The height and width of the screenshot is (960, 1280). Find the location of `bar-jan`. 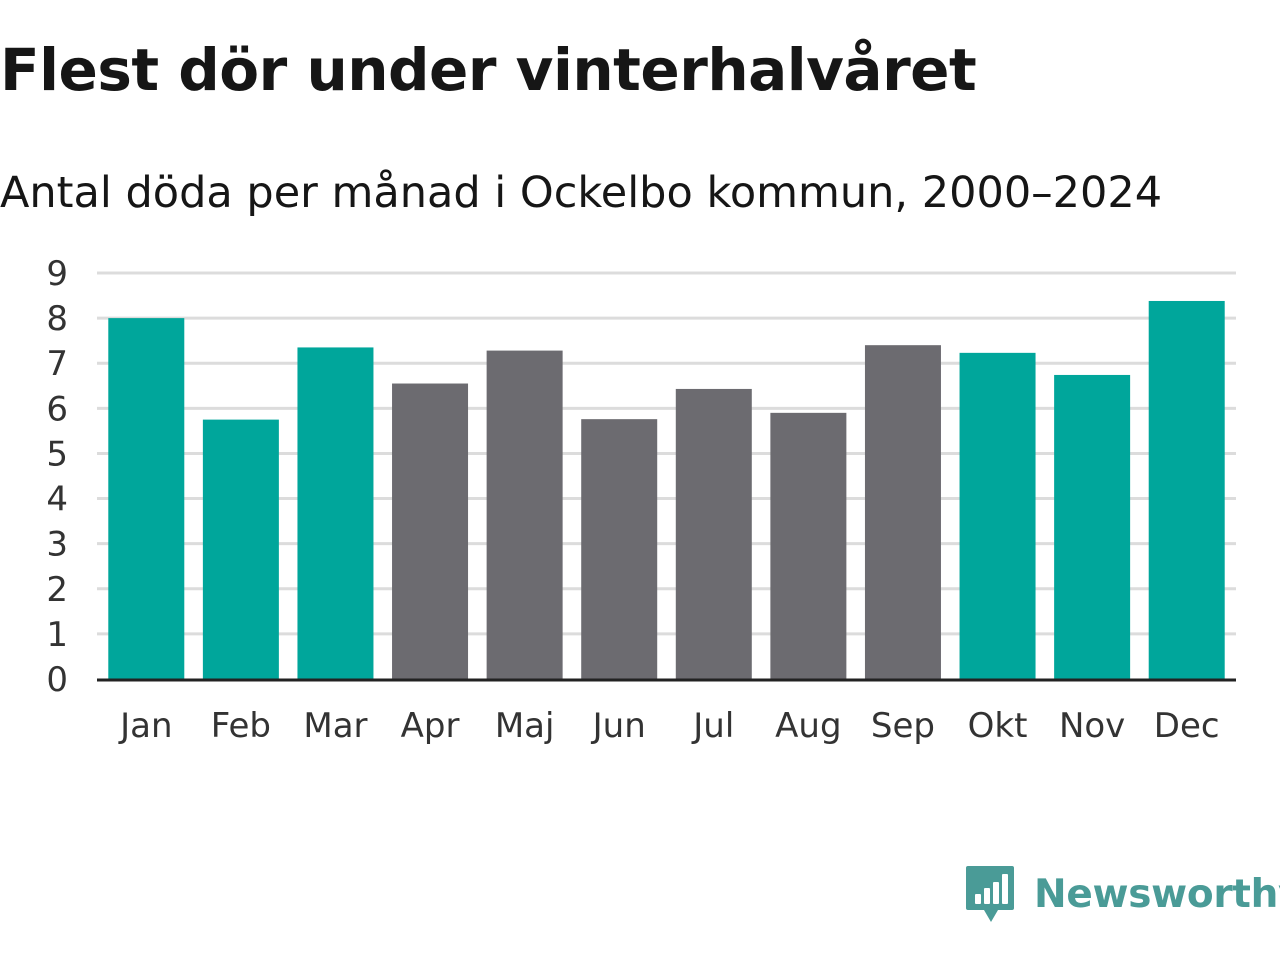

bar-jan is located at coordinates (146, 498).